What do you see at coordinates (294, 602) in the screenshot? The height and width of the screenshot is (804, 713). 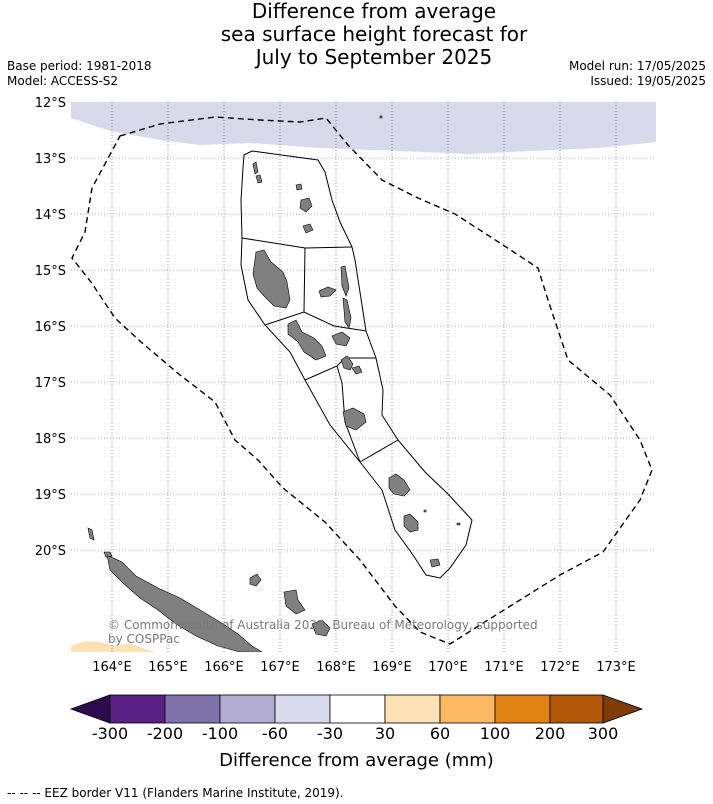 I see `island-lifou` at bounding box center [294, 602].